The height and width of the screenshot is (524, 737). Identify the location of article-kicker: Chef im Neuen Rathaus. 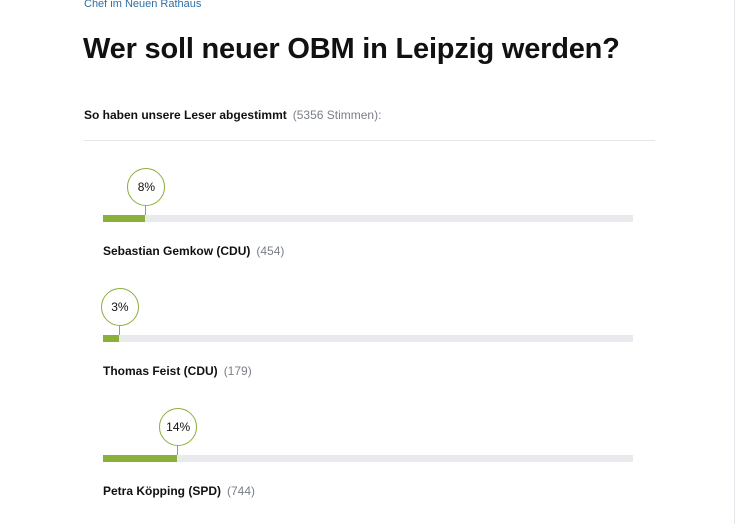
(143, 5).